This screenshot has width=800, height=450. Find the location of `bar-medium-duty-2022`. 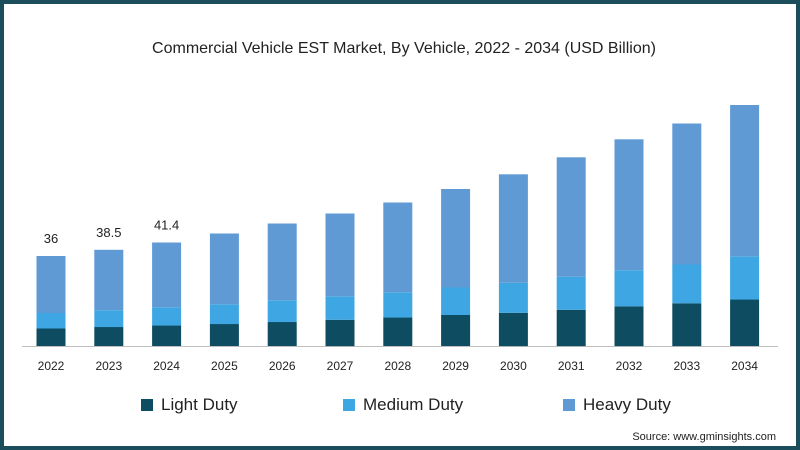

bar-medium-duty-2022 is located at coordinates (51, 321).